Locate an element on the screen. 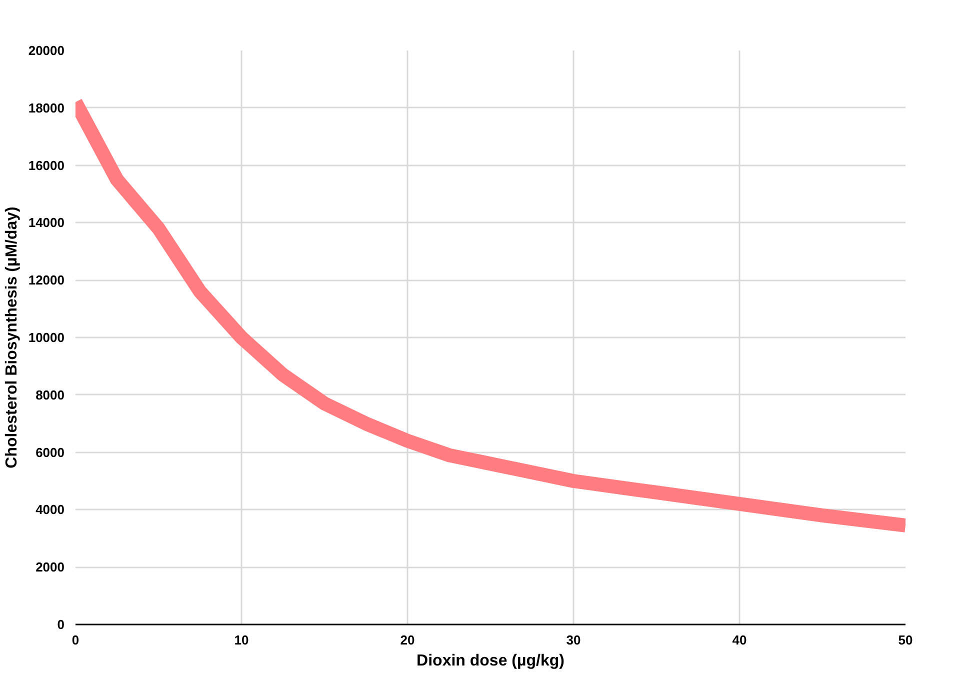  x-tick-label: 30 is located at coordinates (573, 640).